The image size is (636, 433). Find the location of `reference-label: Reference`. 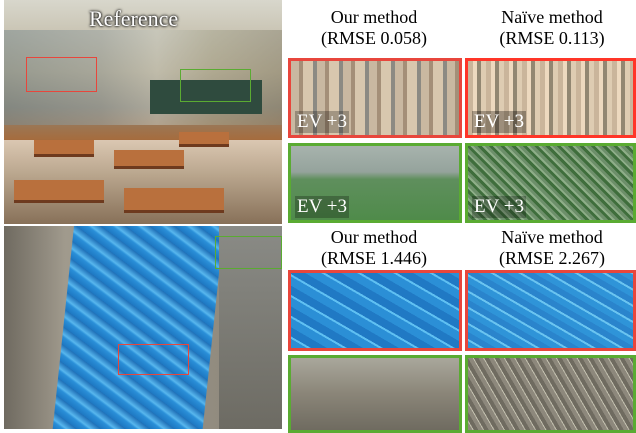

reference-label: Reference is located at coordinates (134, 18).